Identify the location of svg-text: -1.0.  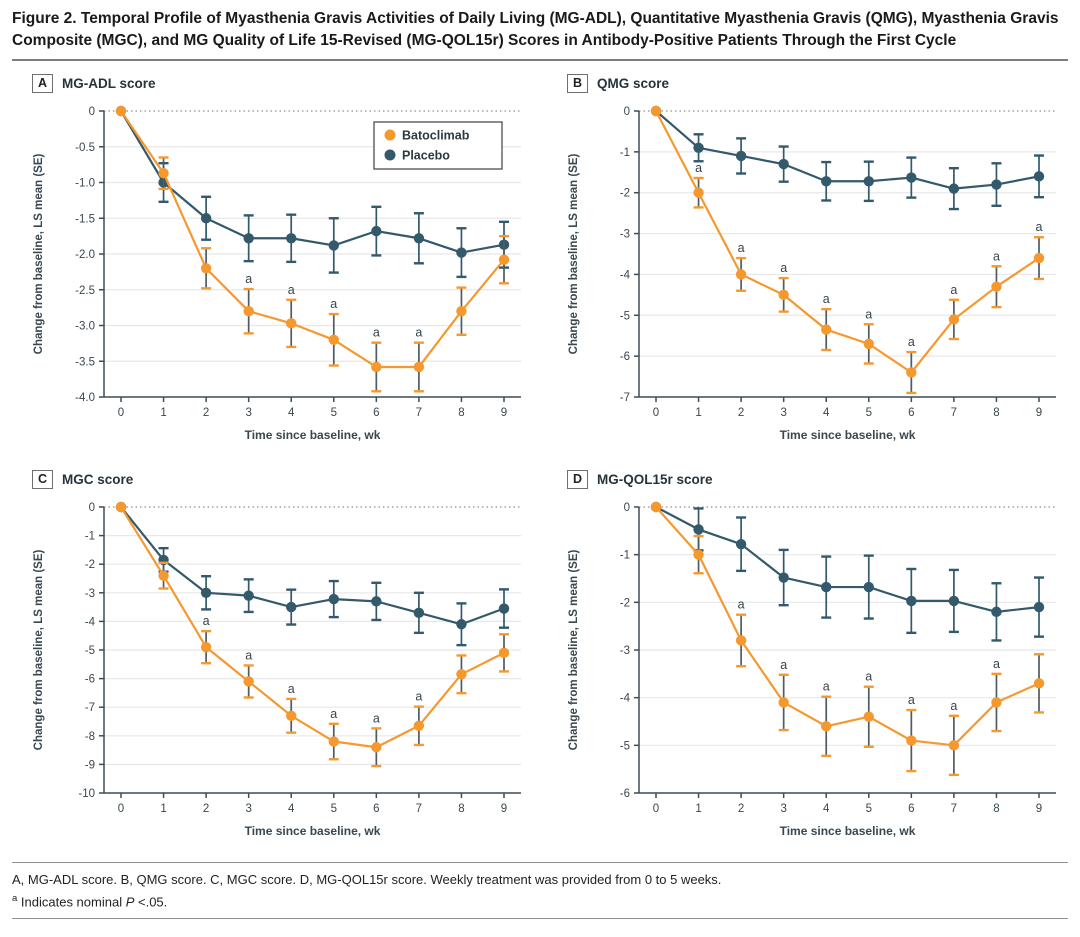
(85, 184).